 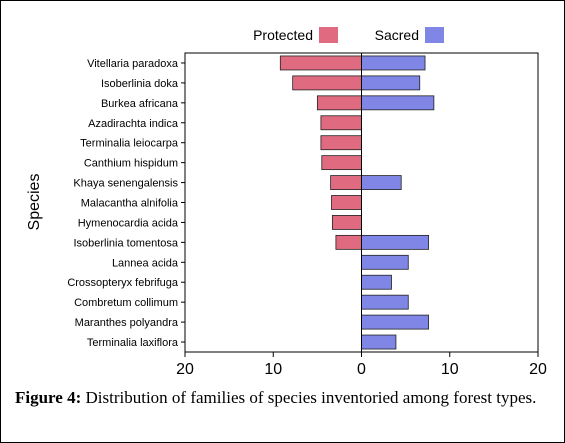 I want to click on y-tick-label-13: Combretum collimum, so click(x=126, y=303).